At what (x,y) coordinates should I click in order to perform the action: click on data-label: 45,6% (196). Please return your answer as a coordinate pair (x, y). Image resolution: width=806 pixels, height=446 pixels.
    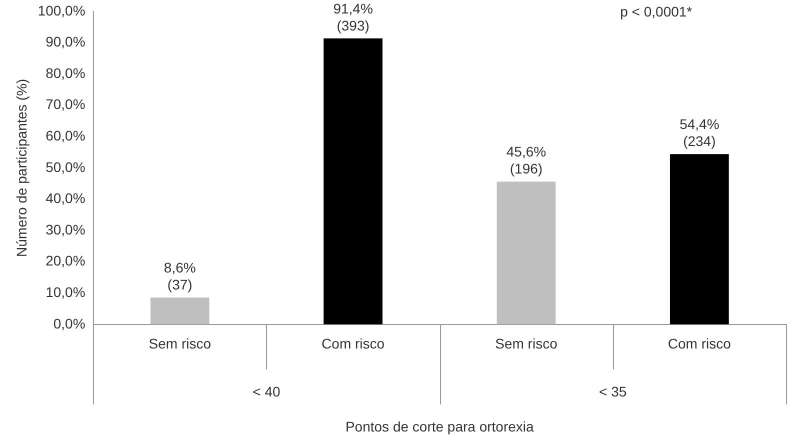
    Looking at the image, I should click on (526, 160).